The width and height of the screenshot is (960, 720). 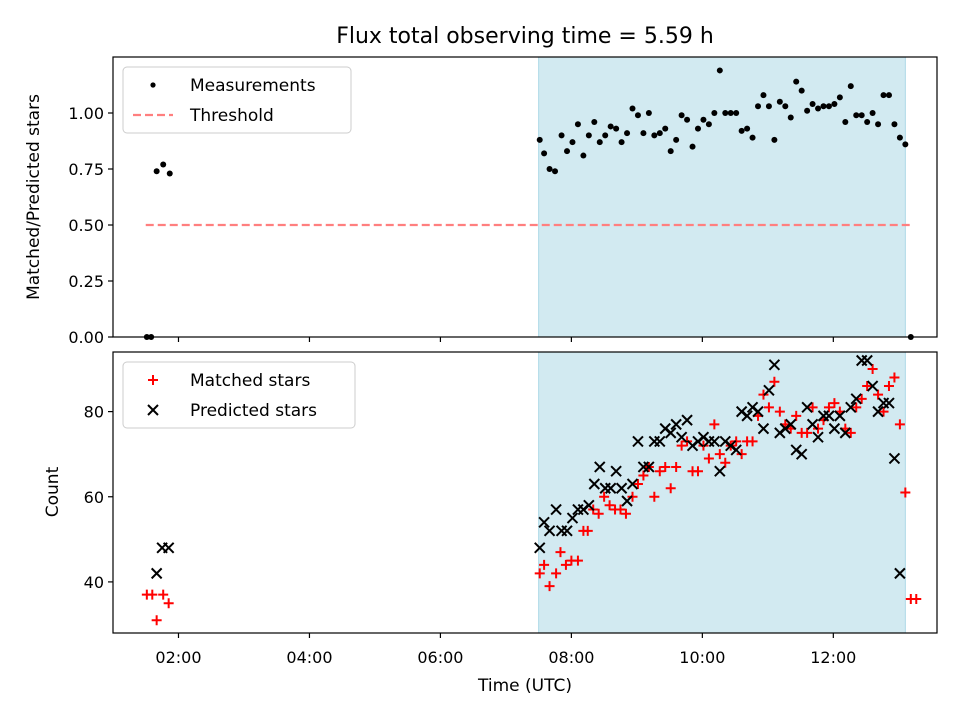 I want to click on legend-label: Threshold, so click(x=231, y=116).